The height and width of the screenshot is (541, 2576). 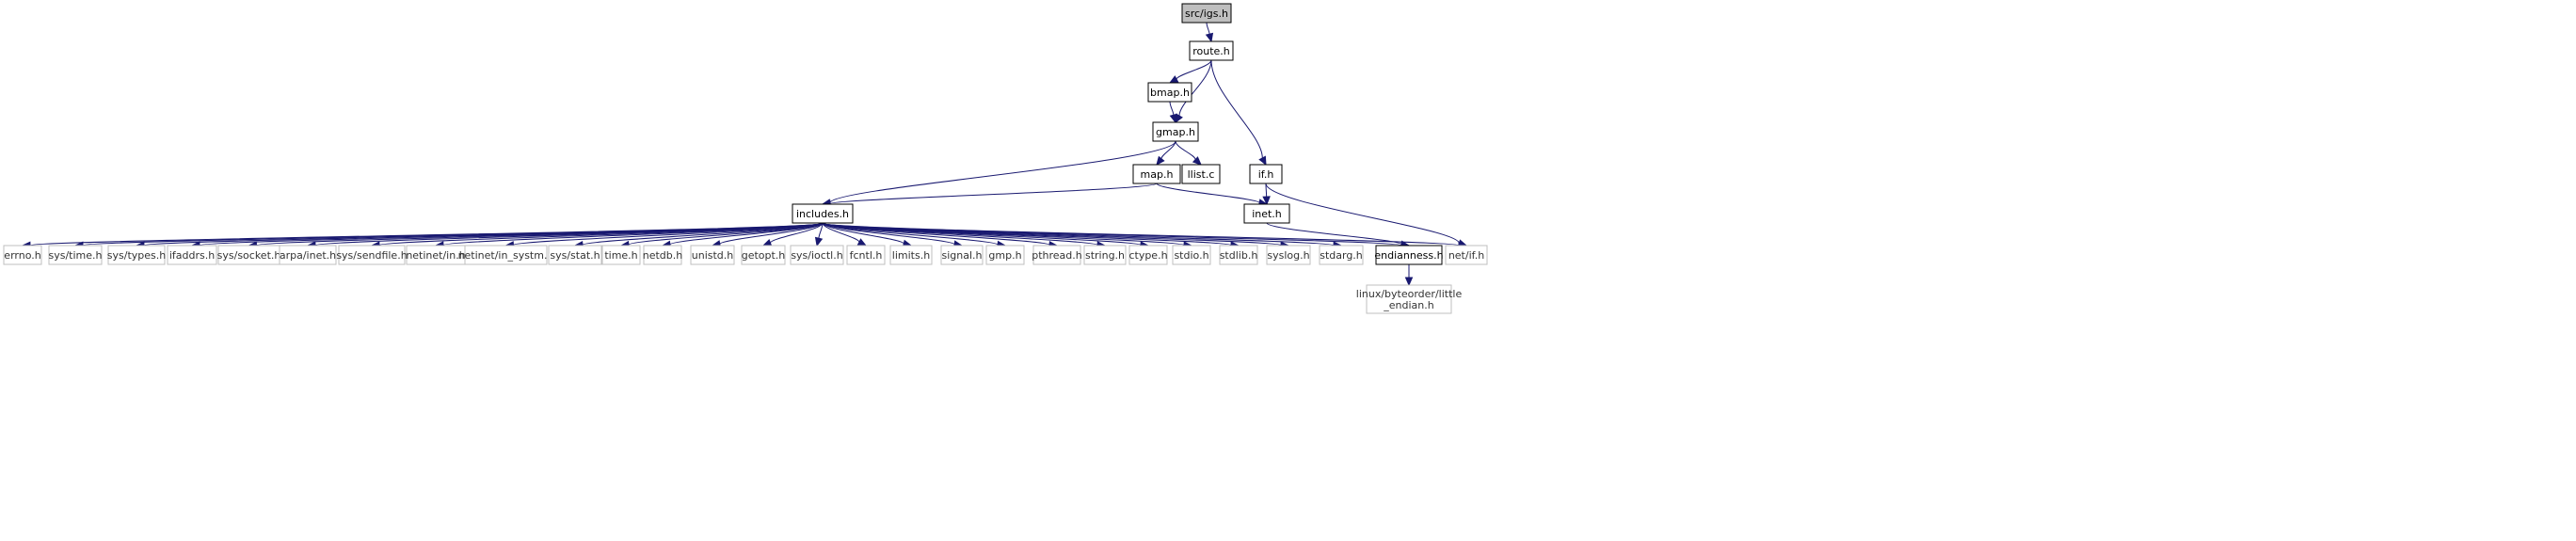 What do you see at coordinates (1166, 153) in the screenshot?
I see `edge-gmap-to-map` at bounding box center [1166, 153].